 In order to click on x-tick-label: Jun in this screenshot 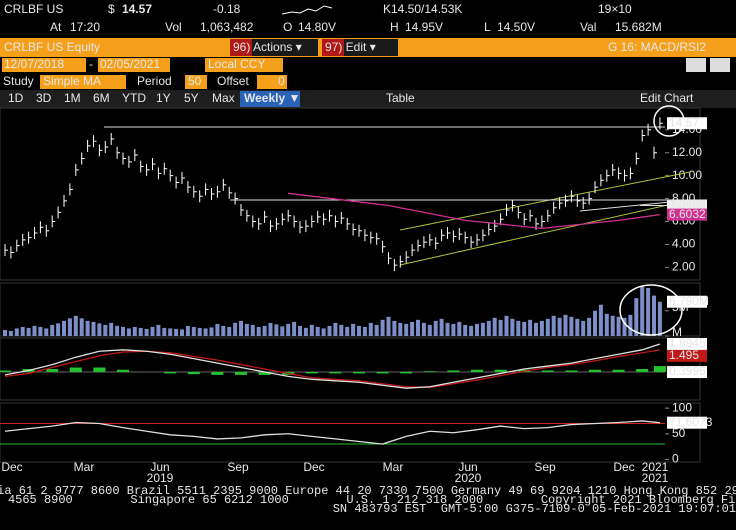, I will do `click(159, 467)`.